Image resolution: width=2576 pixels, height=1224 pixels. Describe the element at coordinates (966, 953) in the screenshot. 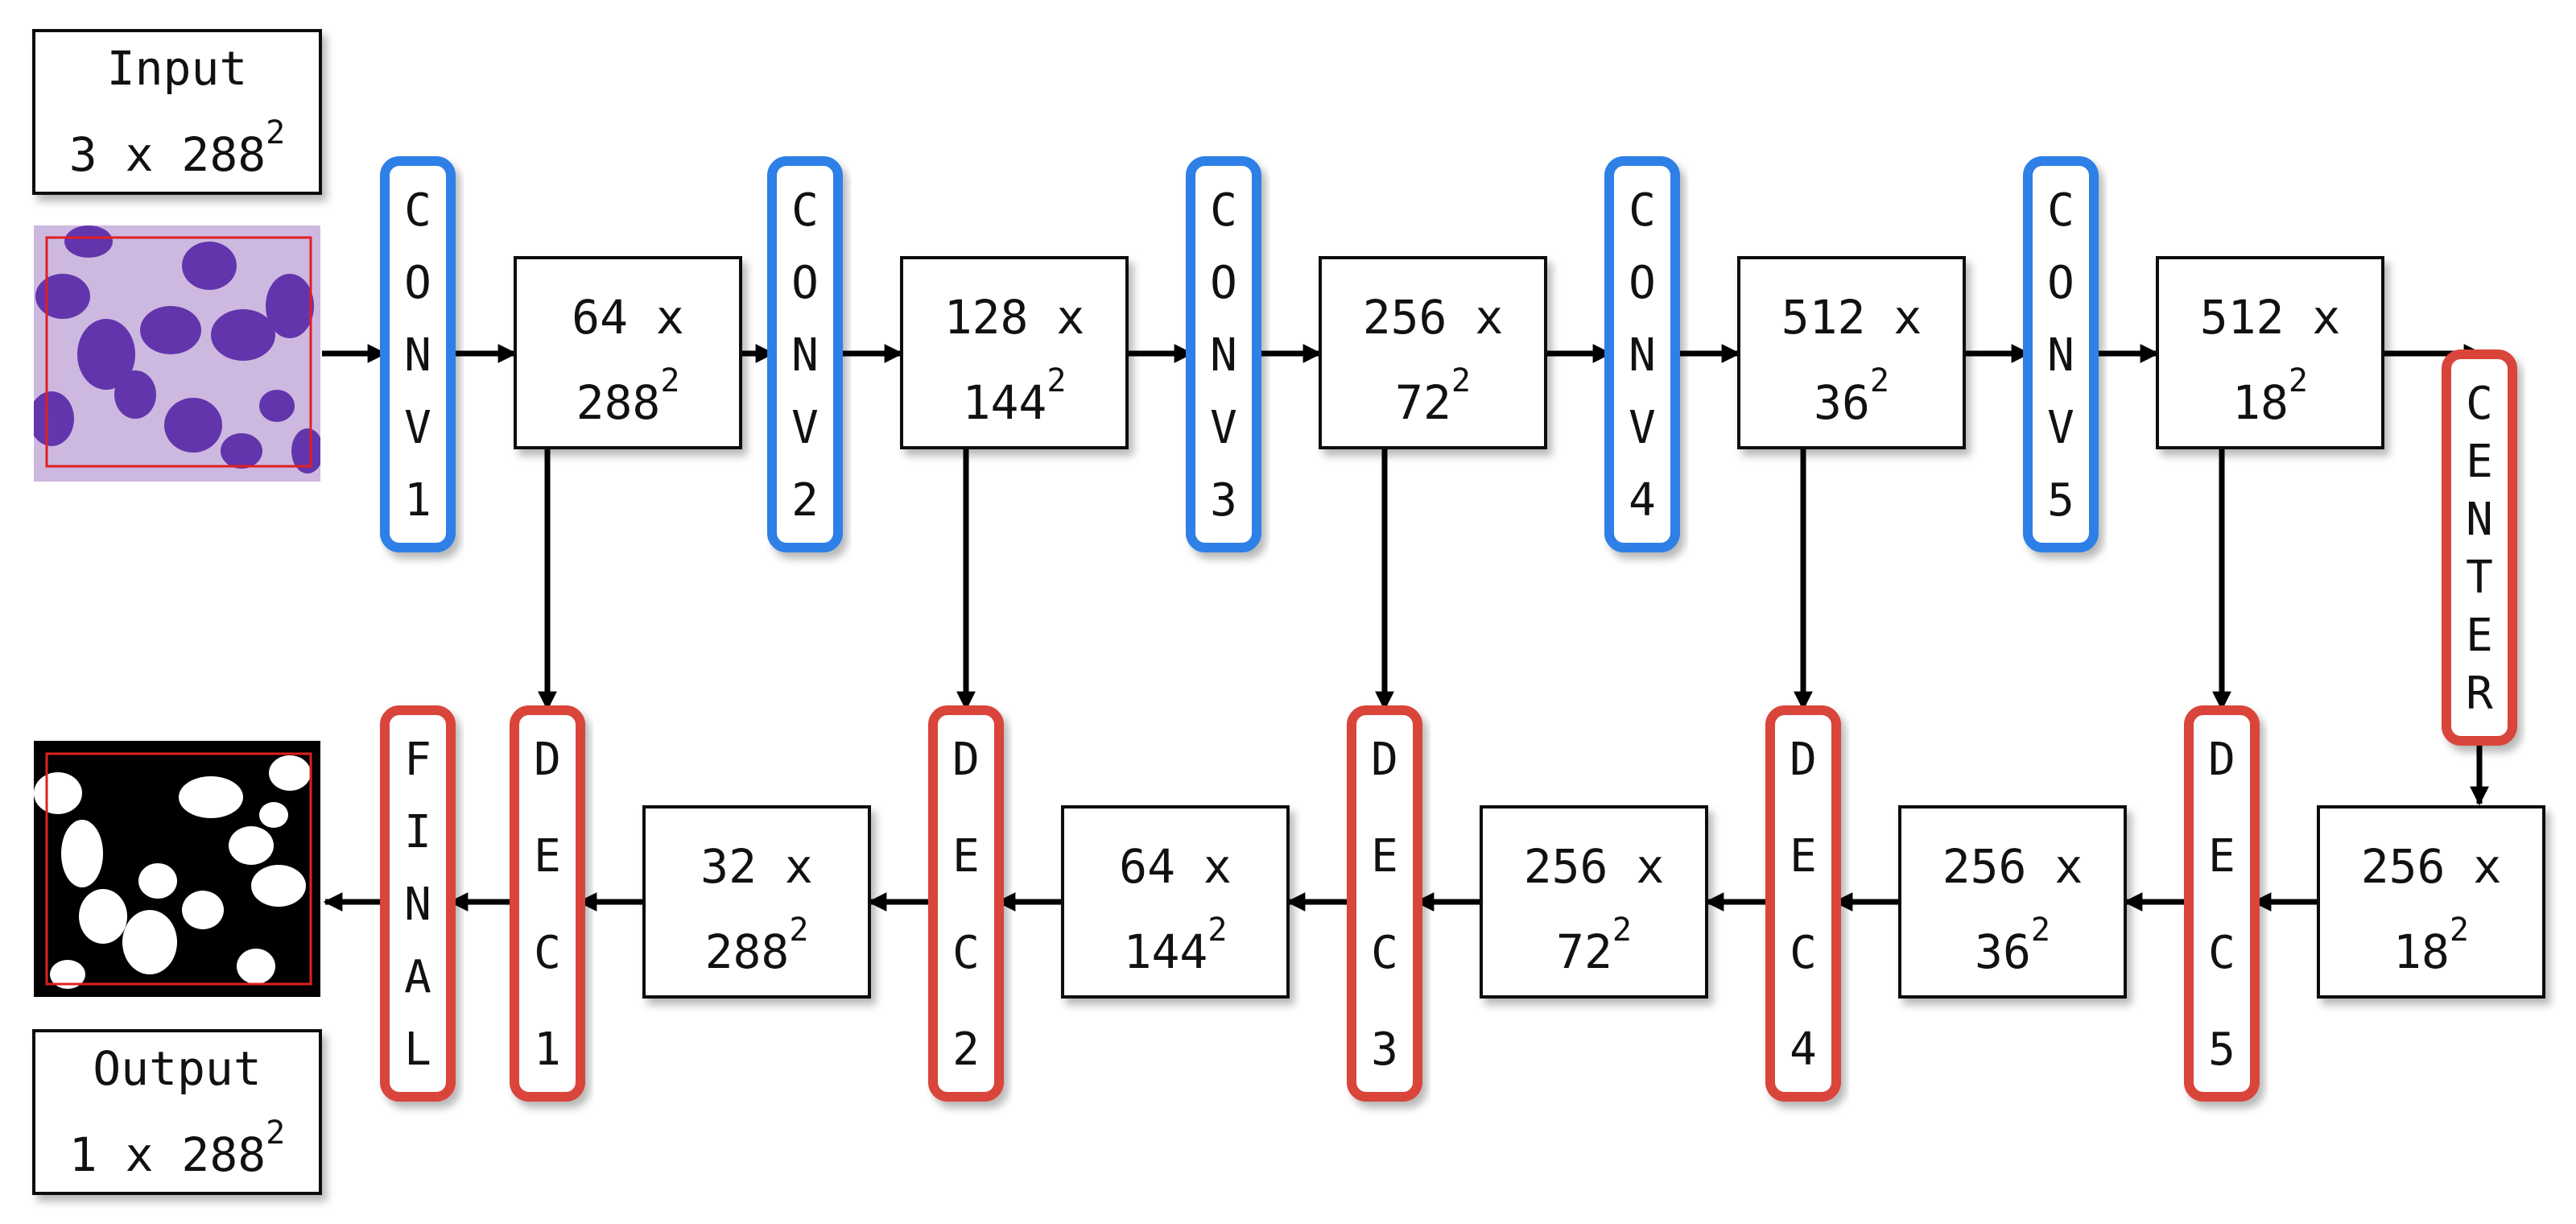

I see `decoder-block-dec2-letter: C` at that location.